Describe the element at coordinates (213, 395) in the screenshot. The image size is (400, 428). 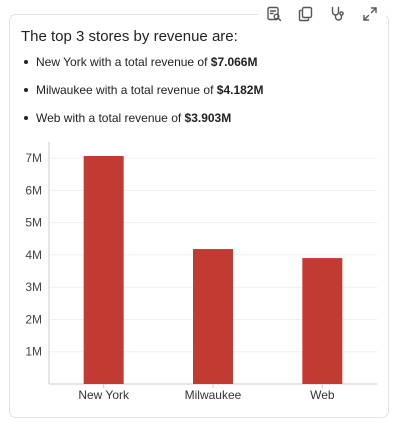
I see `x-tick-label: Milwaukee` at that location.